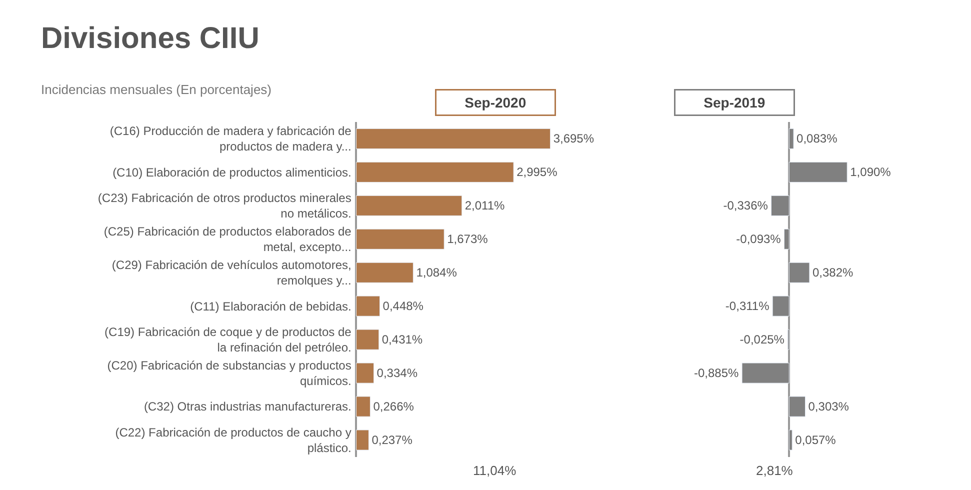 The width and height of the screenshot is (971, 490). I want to click on text: 11,04%, so click(495, 470).